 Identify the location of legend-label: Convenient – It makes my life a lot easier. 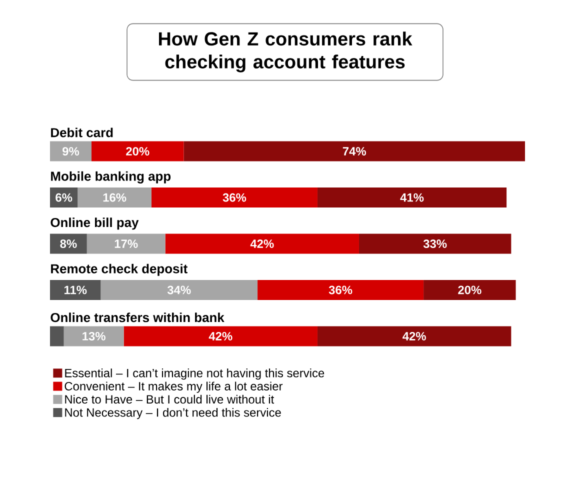
(173, 387).